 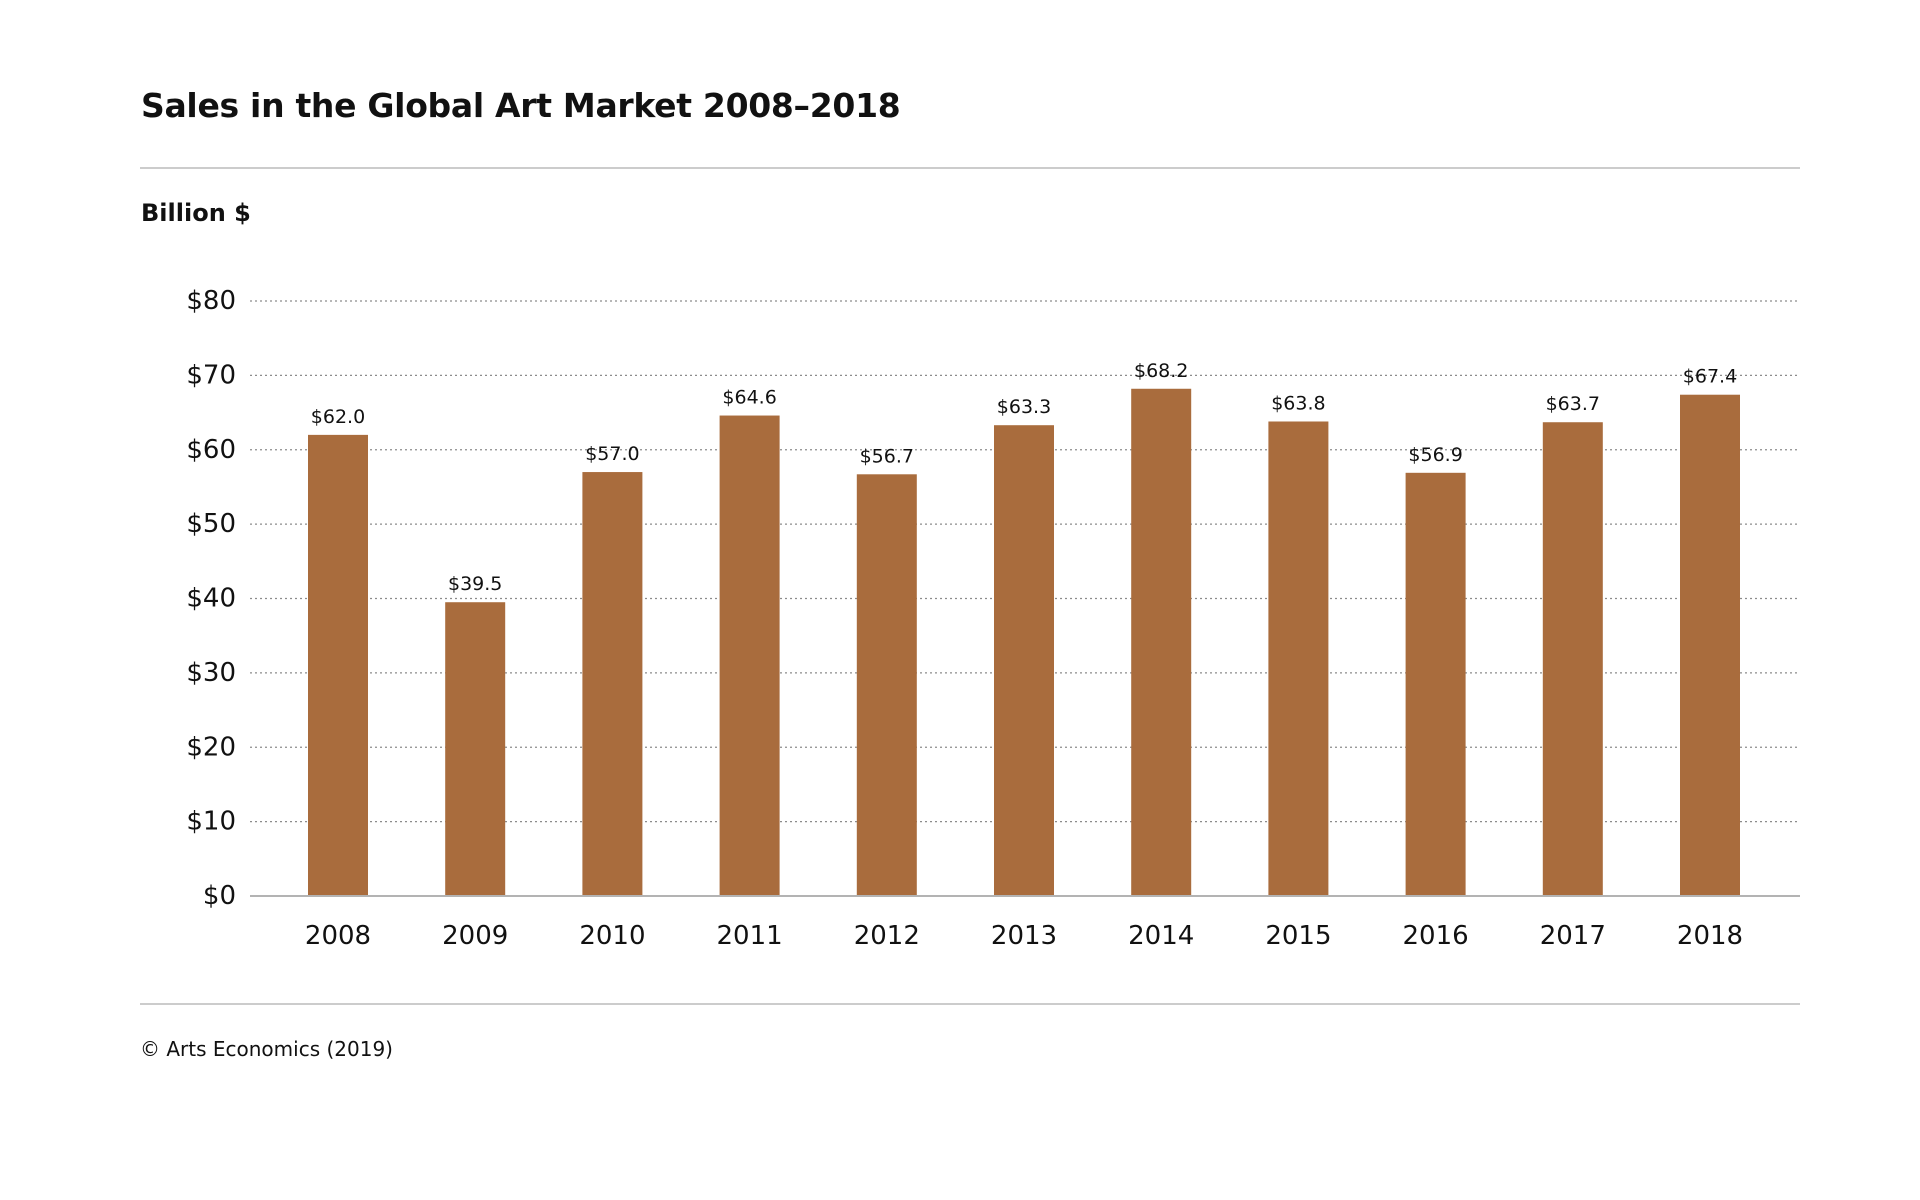 What do you see at coordinates (211, 524) in the screenshot?
I see `y-tick-label: $50` at bounding box center [211, 524].